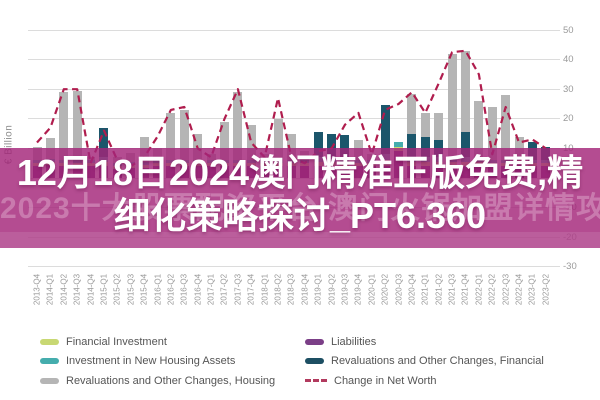  What do you see at coordinates (116, 341) in the screenshot?
I see `legend-label: Financial Investment` at bounding box center [116, 341].